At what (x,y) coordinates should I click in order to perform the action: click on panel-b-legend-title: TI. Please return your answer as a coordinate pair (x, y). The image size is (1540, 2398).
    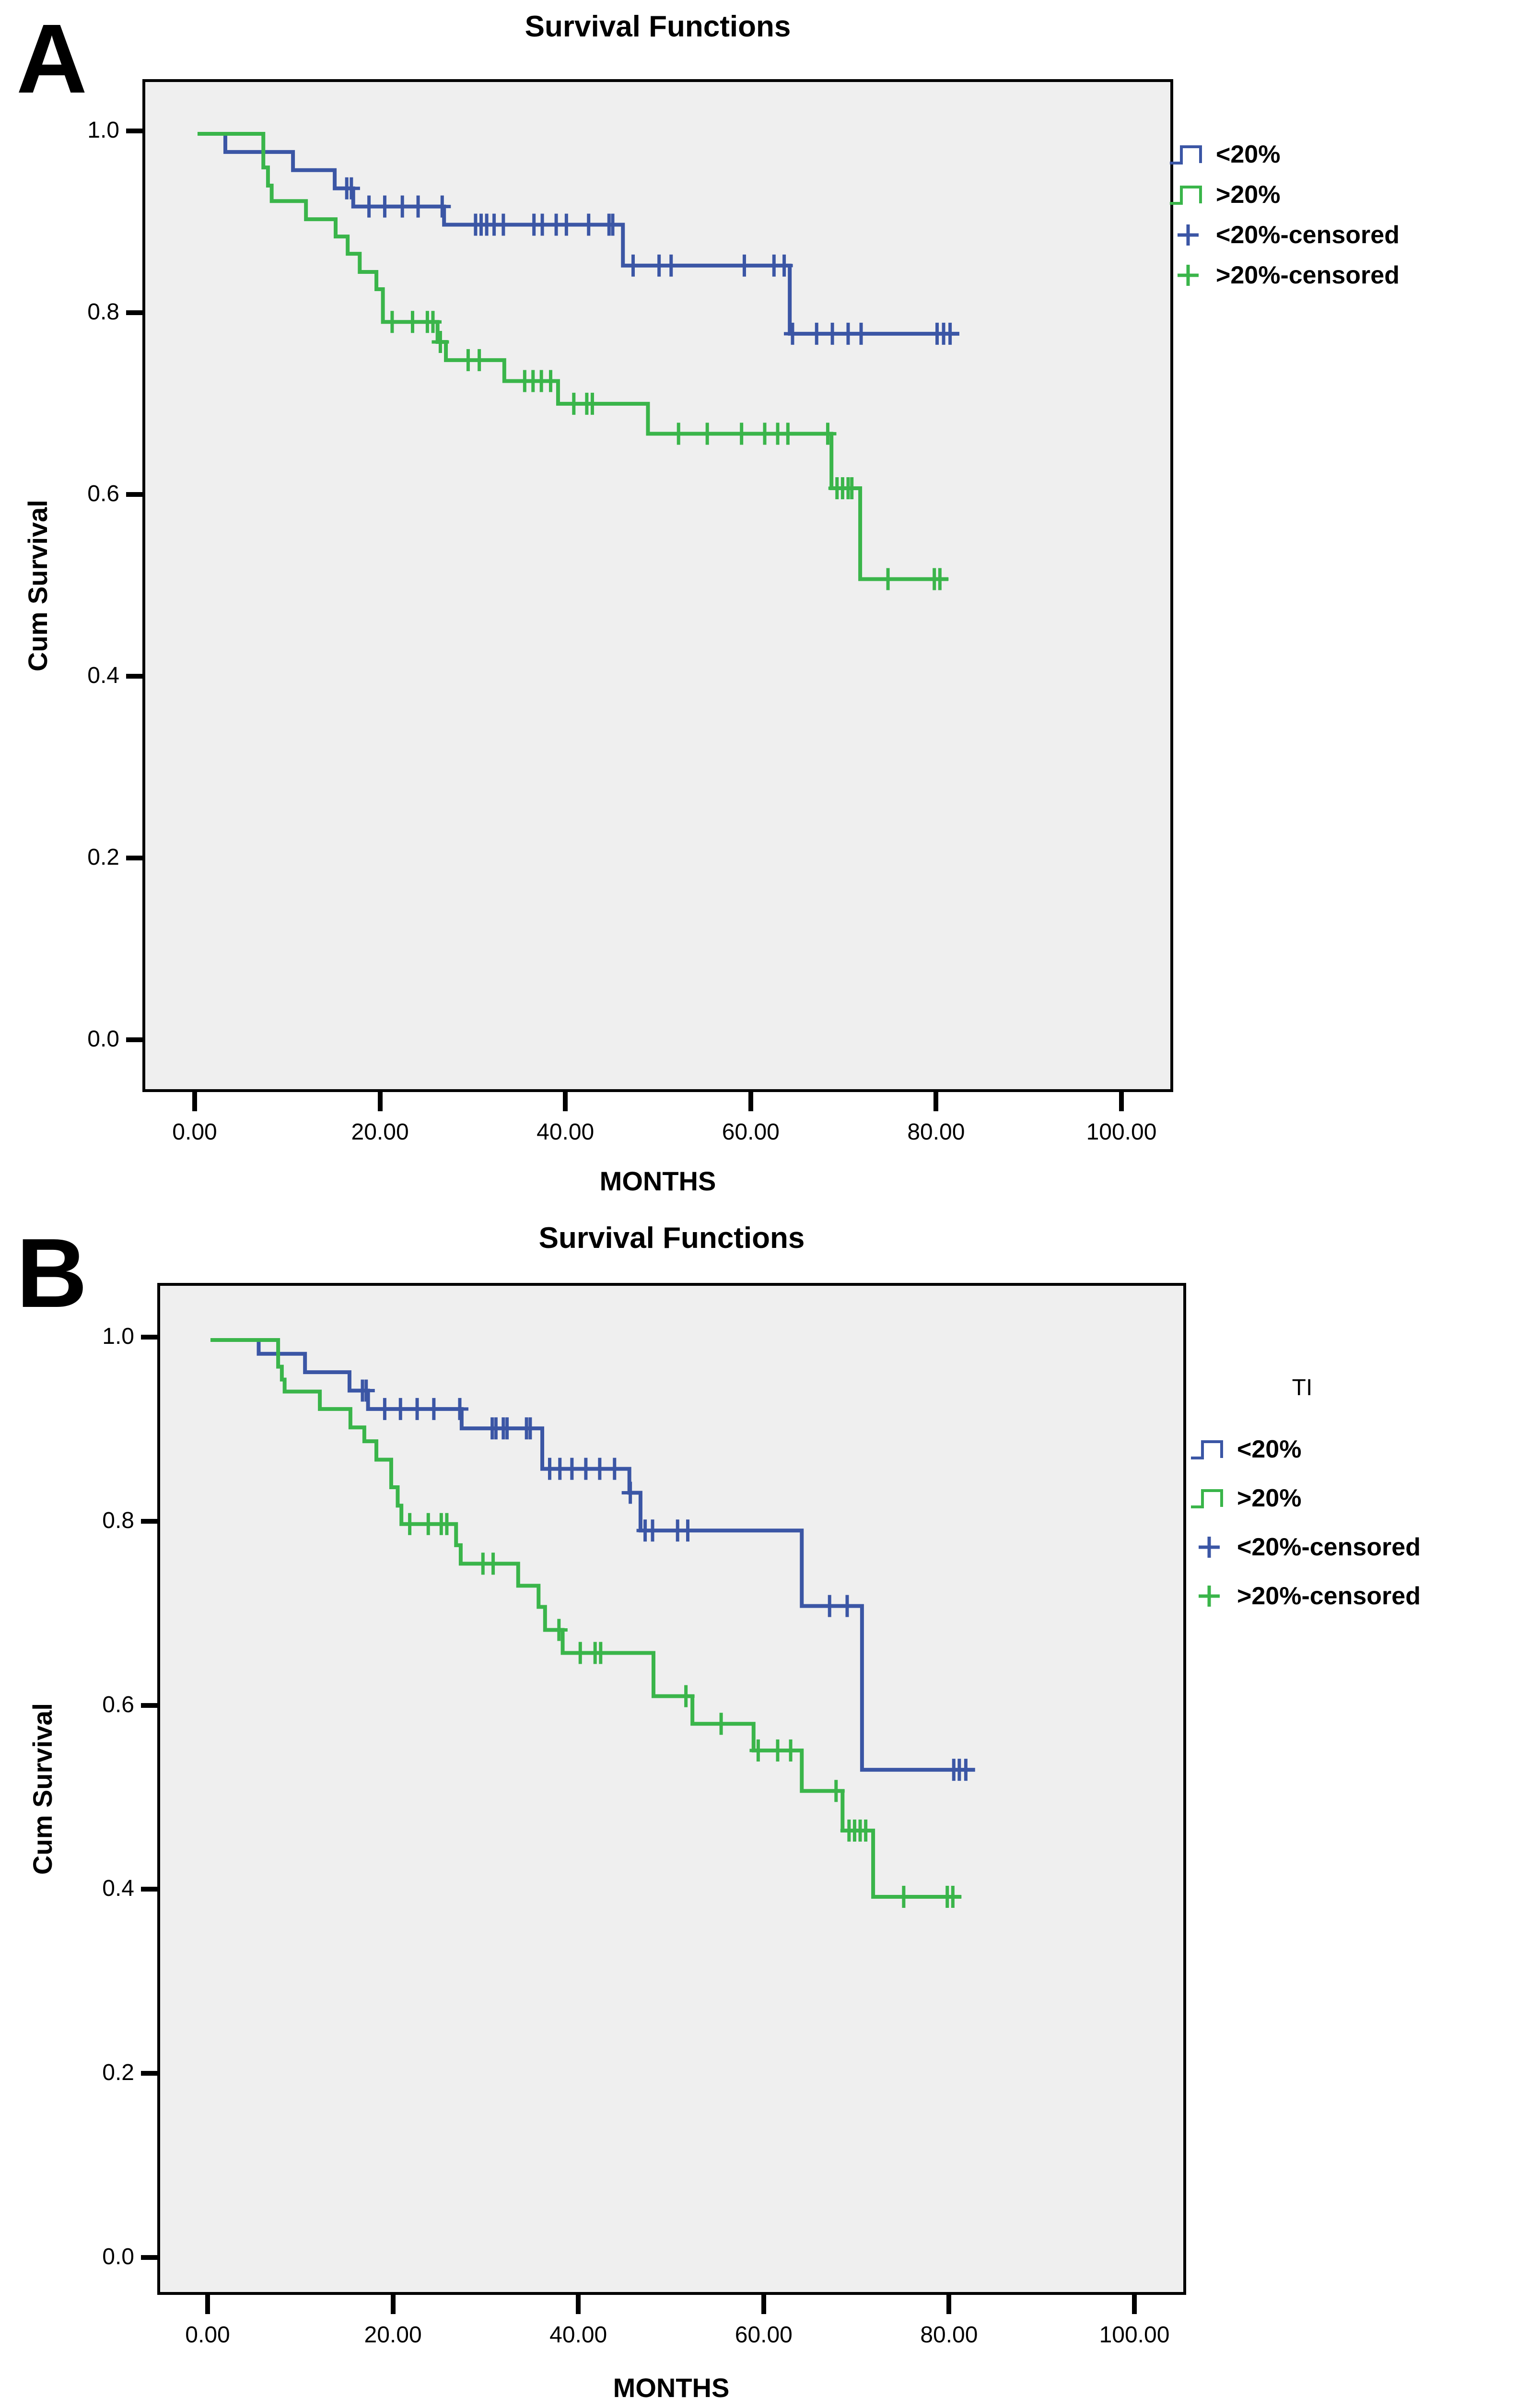
    Looking at the image, I should click on (1302, 1388).